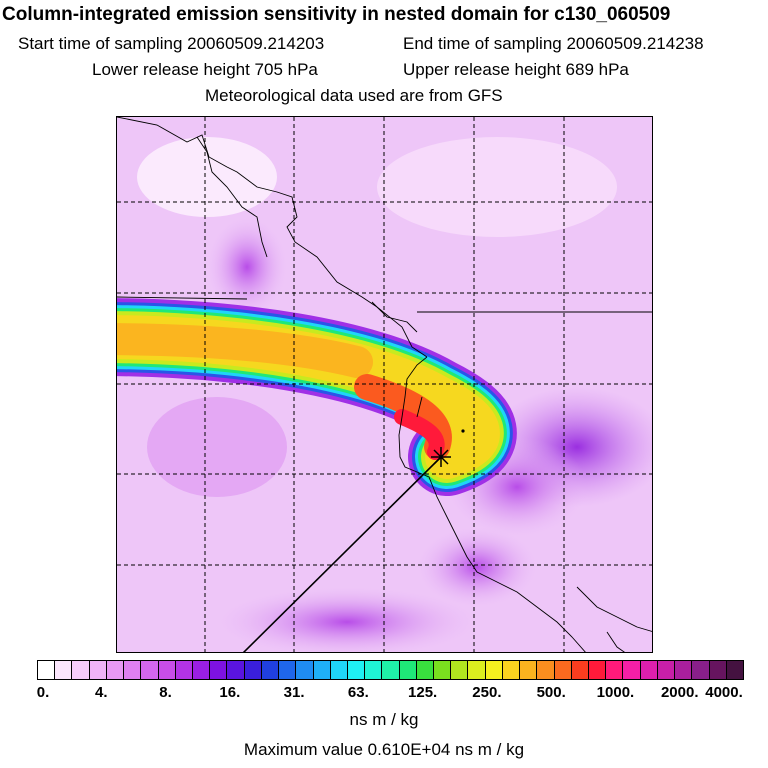 Image resolution: width=768 pixels, height=768 pixels. I want to click on colorbar-tick-label: 63., so click(358, 692).